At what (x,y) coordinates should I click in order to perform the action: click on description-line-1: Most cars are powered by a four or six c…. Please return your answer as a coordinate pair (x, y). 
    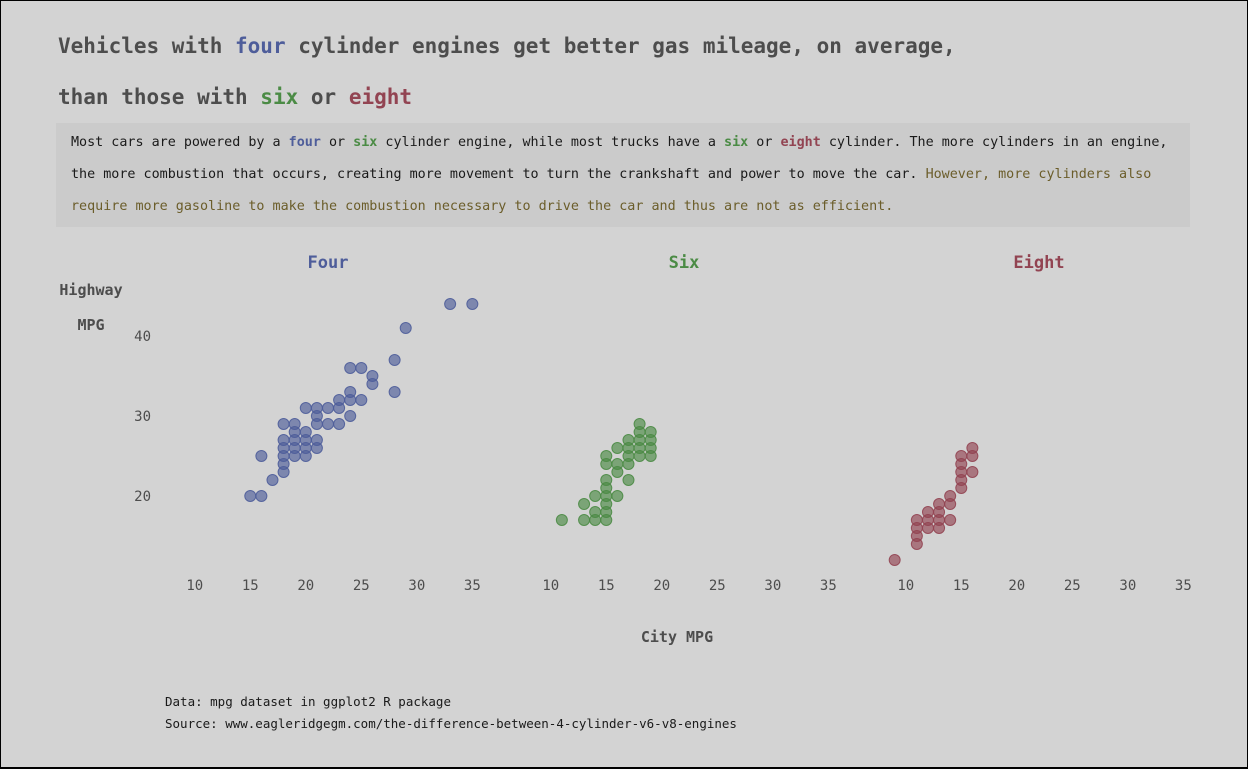
    Looking at the image, I should click on (619, 142).